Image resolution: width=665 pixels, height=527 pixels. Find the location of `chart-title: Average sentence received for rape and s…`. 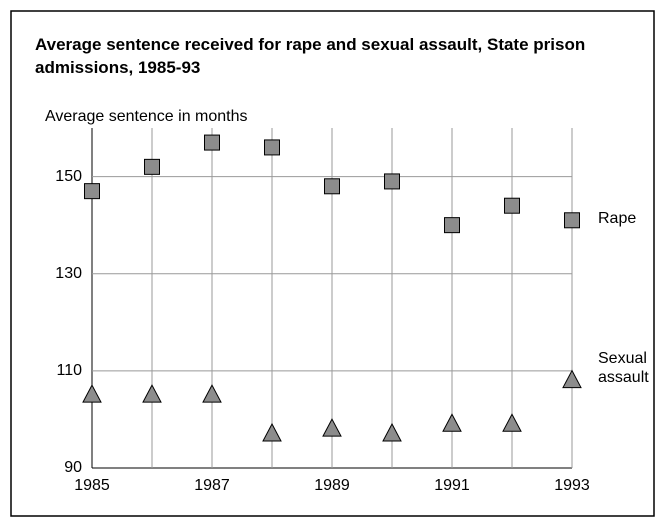

chart-title: Average sentence received for rape and s… is located at coordinates (310, 56).